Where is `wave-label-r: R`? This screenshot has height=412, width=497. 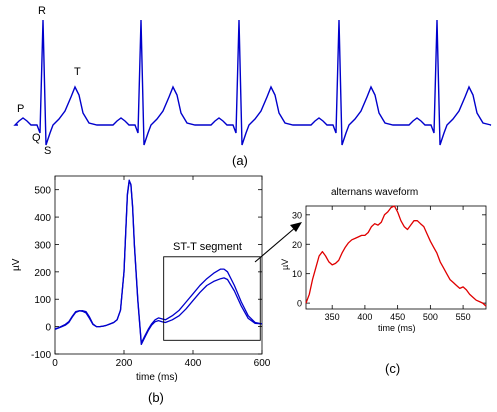
wave-label-r: R is located at coordinates (42, 11).